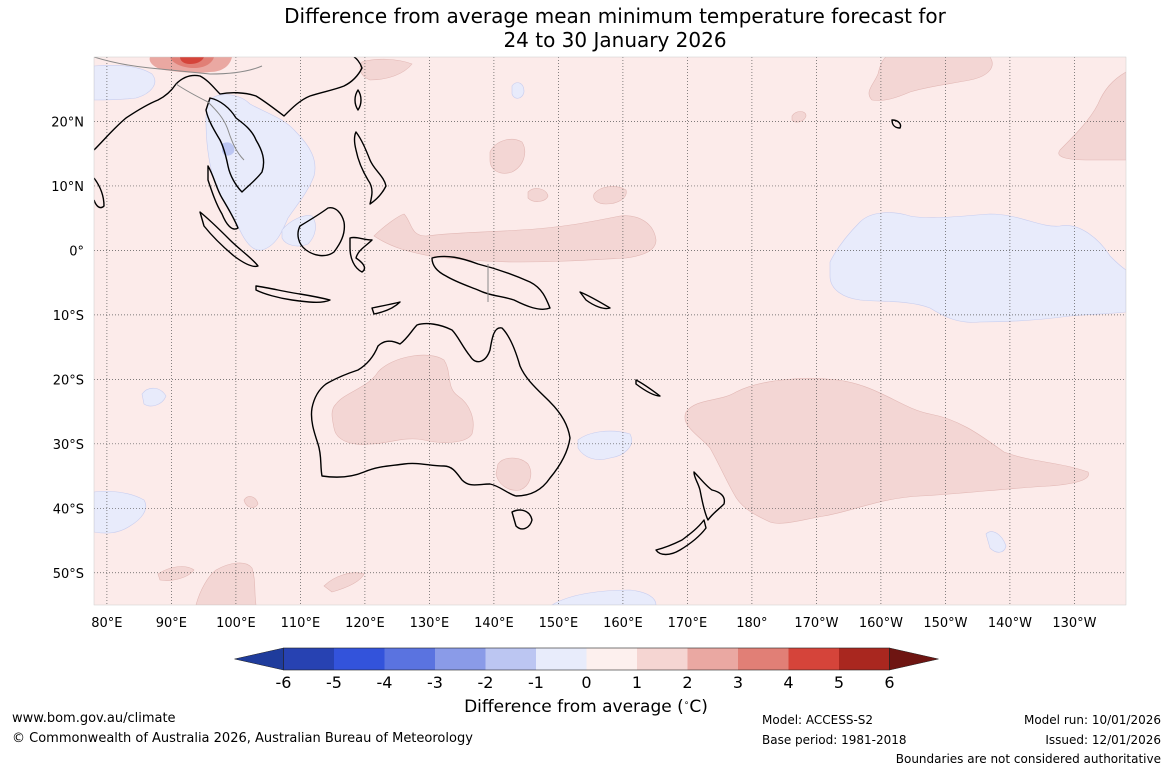  Describe the element at coordinates (615, 40) in the screenshot. I see `title-line-2: 24 to 30 January 2026` at that location.